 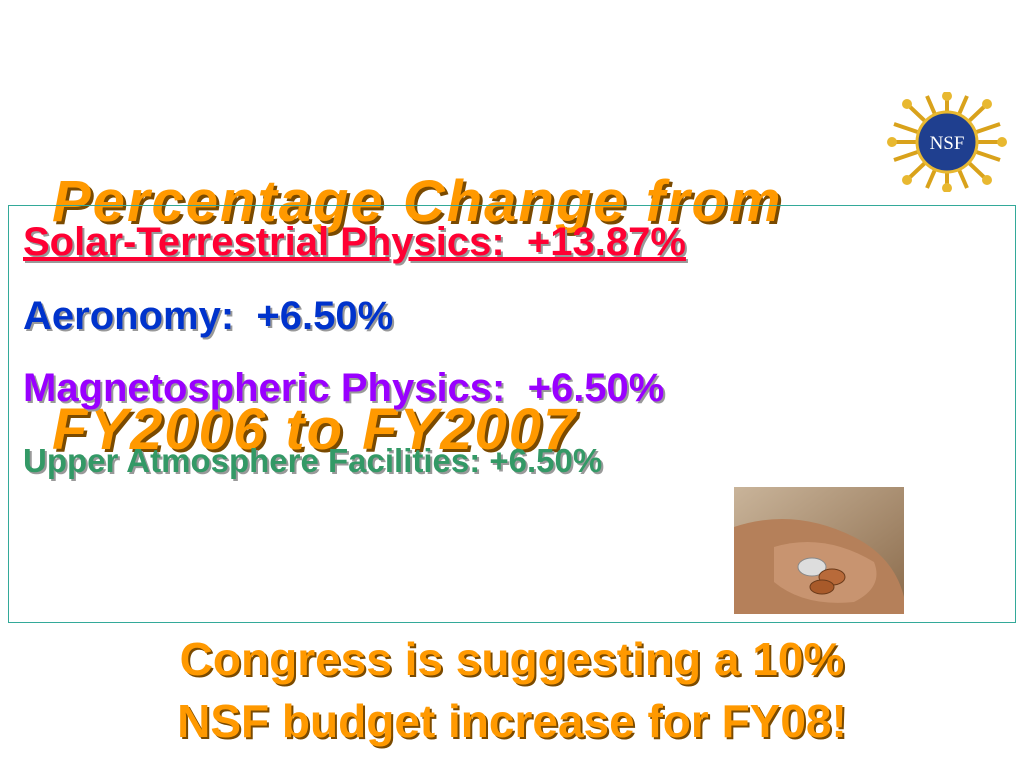 What do you see at coordinates (819, 550) in the screenshot?
I see `coins-photo` at bounding box center [819, 550].